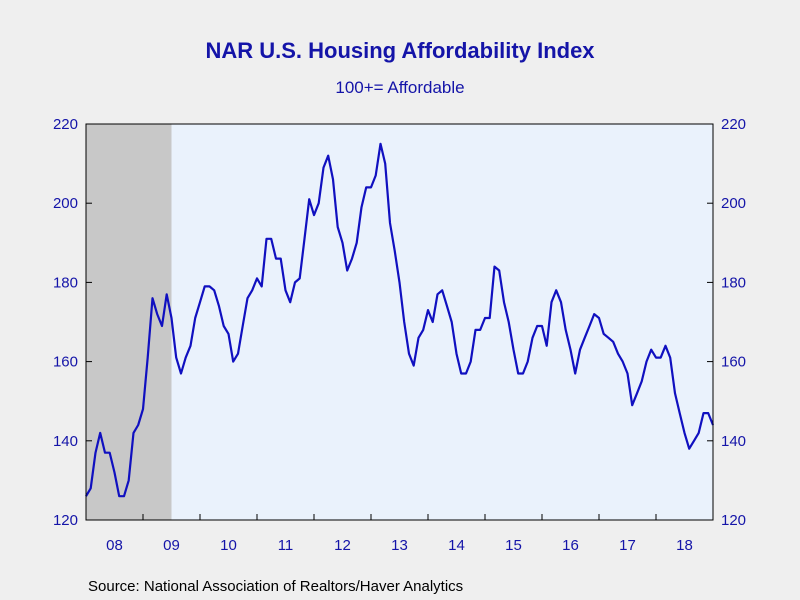 The image size is (800, 600). What do you see at coordinates (228, 545) in the screenshot?
I see `x-tick-label: 10` at bounding box center [228, 545].